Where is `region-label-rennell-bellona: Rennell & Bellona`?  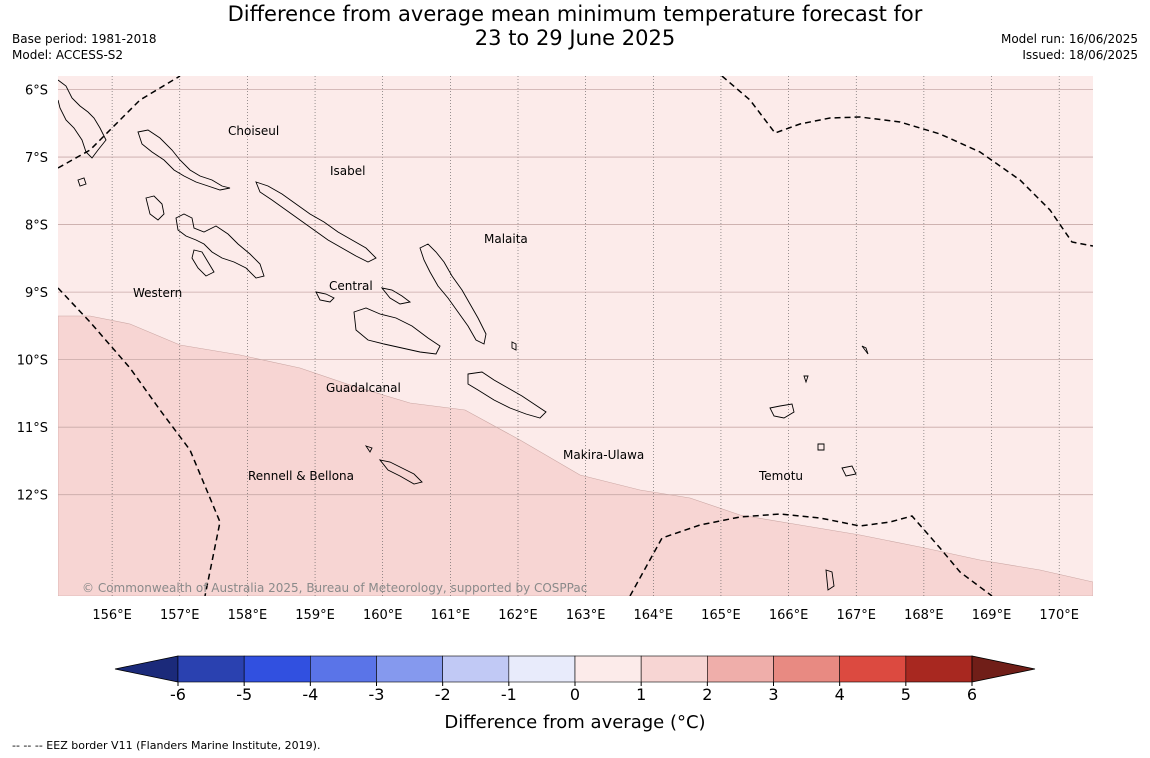
region-label-rennell-bellona: Rennell & Bellona is located at coordinates (301, 476).